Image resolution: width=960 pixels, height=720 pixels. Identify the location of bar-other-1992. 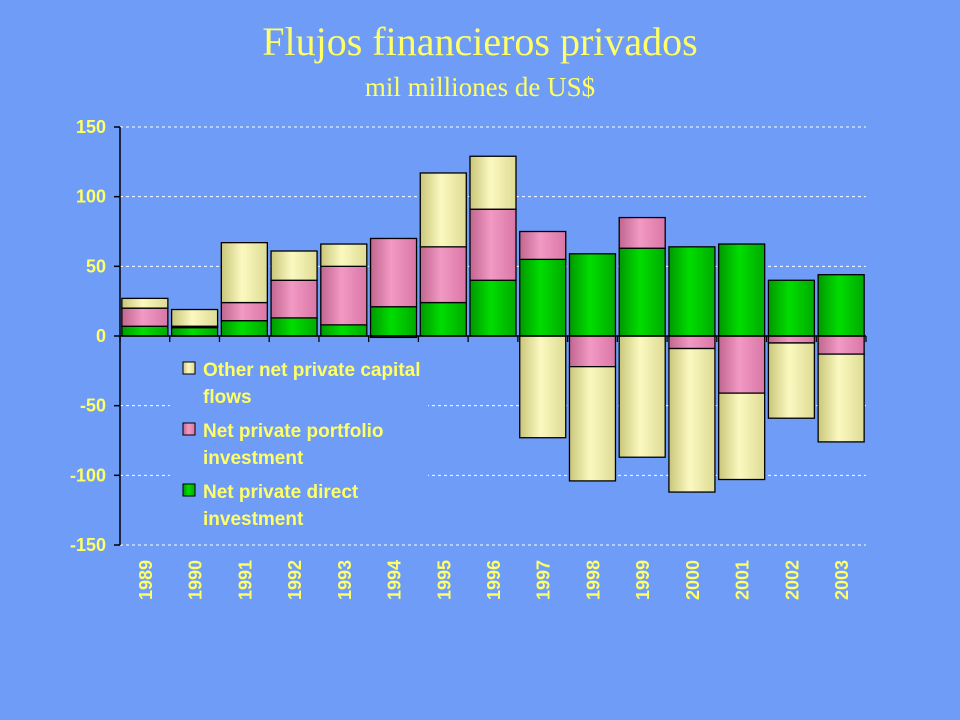
(294, 265).